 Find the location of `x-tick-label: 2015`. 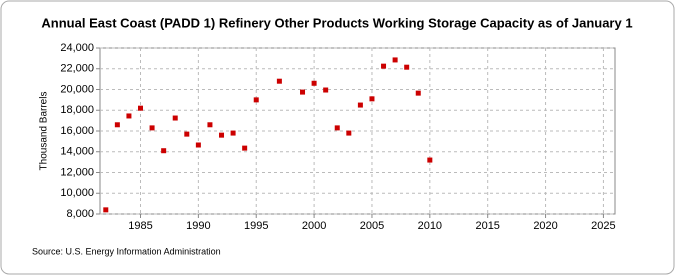

x-tick-label: 2015 is located at coordinates (487, 226).